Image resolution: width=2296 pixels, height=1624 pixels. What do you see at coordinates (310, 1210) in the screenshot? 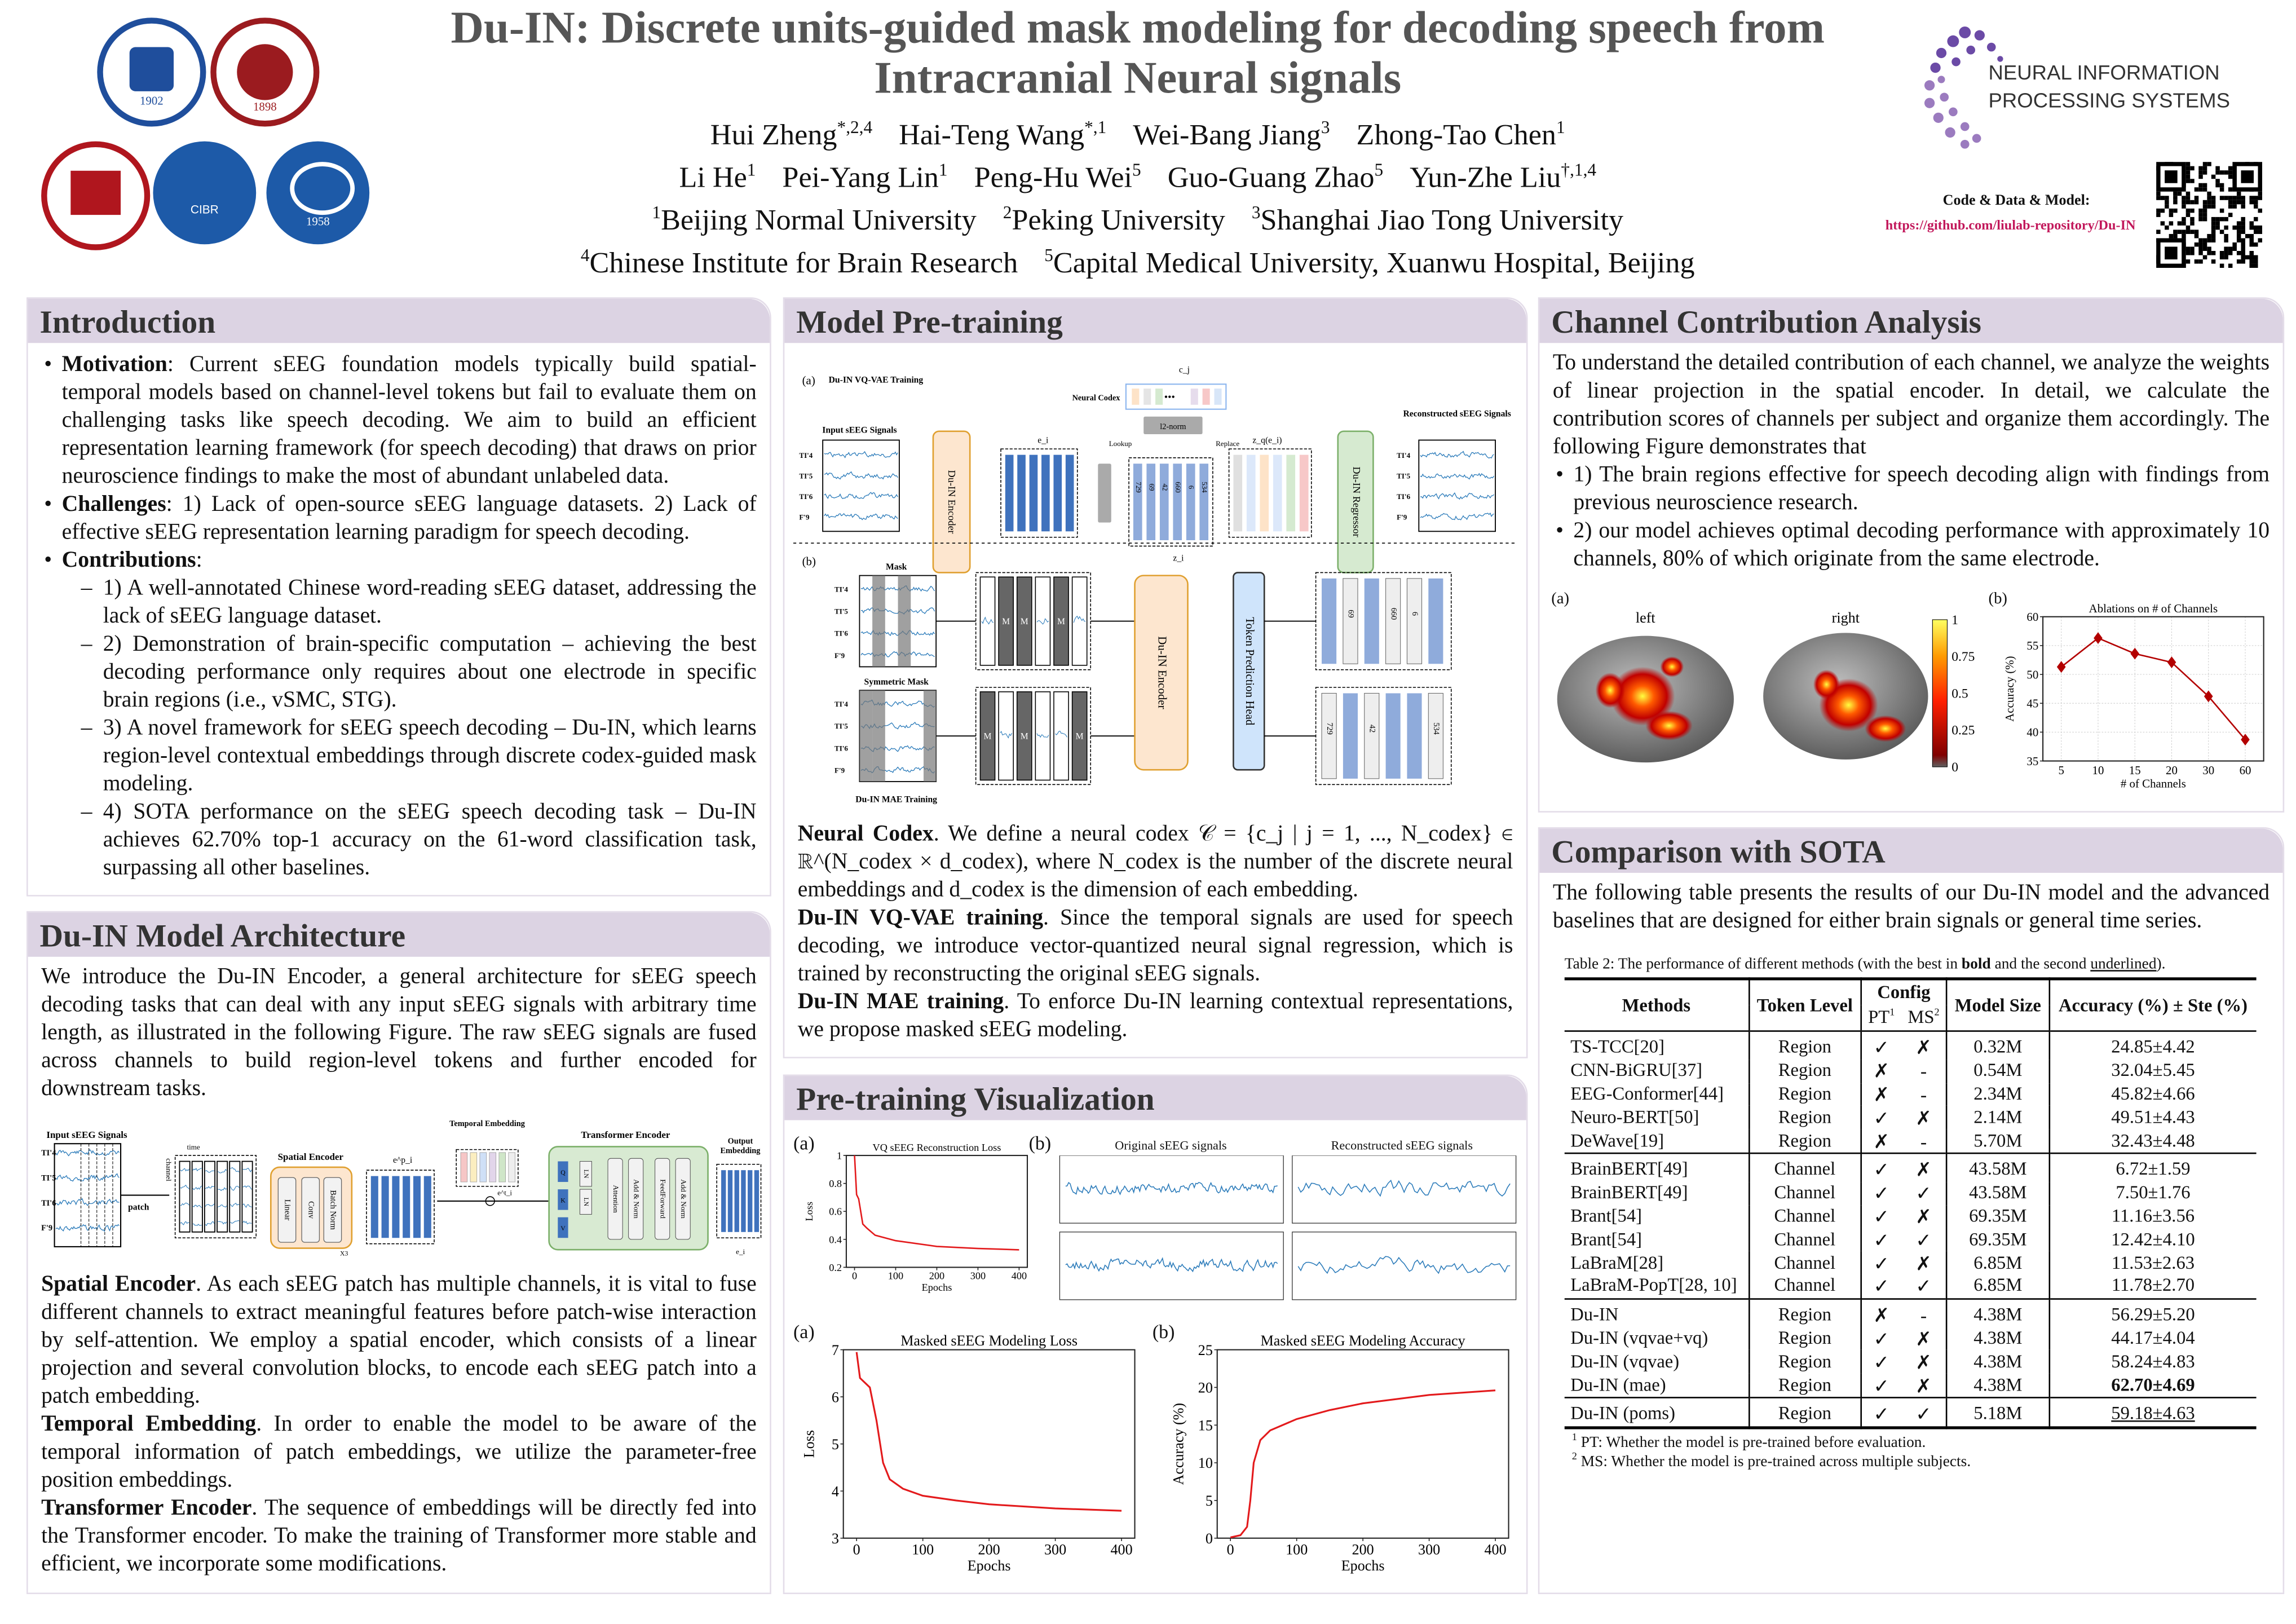
I see `svg-text: Conv` at bounding box center [310, 1210].